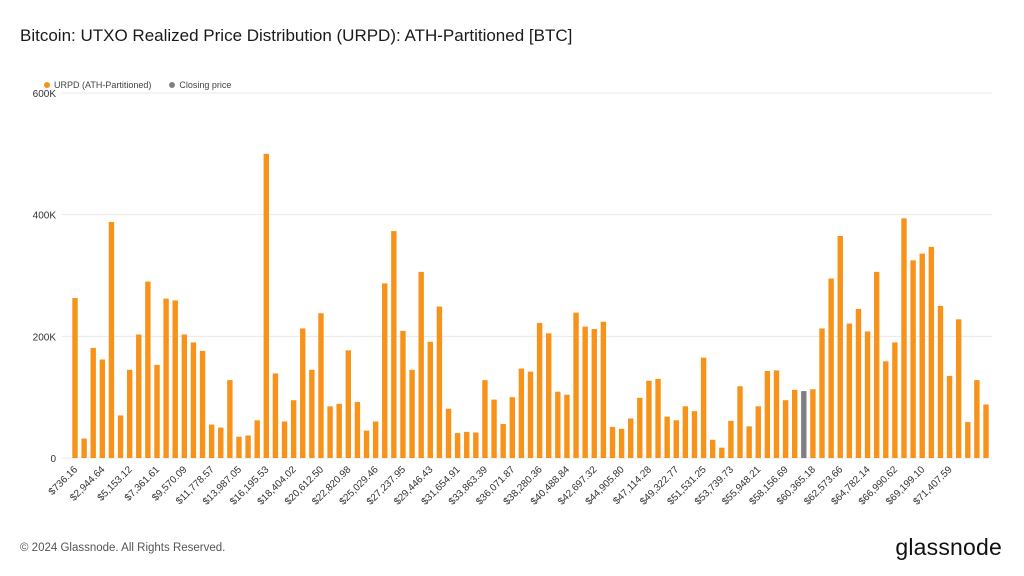  I want to click on legend-item-closing-price: Closing price, so click(200, 85).